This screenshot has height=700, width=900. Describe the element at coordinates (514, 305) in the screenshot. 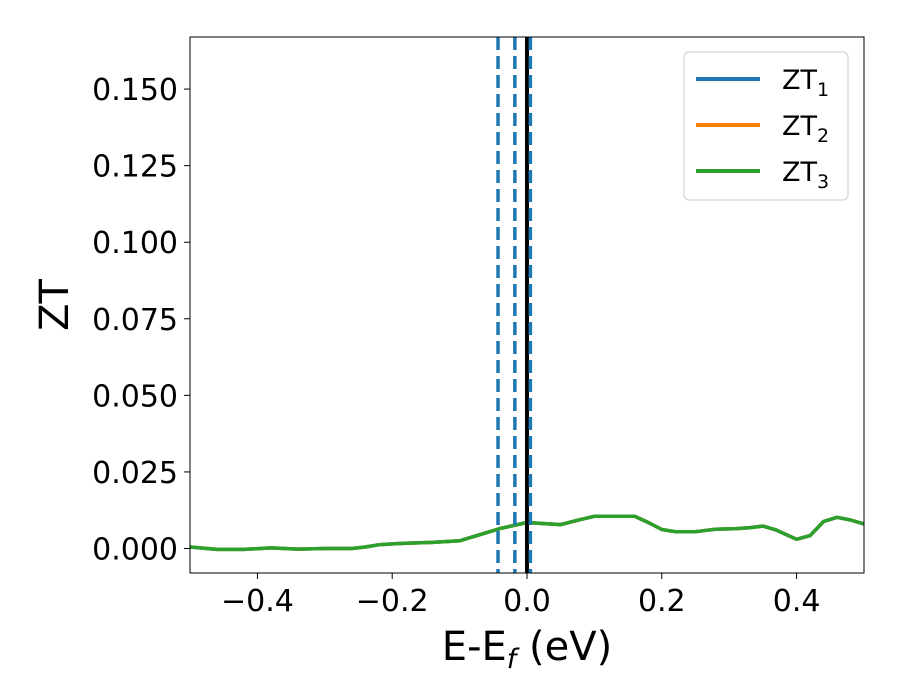

I see `vertical-reference-lines` at that location.